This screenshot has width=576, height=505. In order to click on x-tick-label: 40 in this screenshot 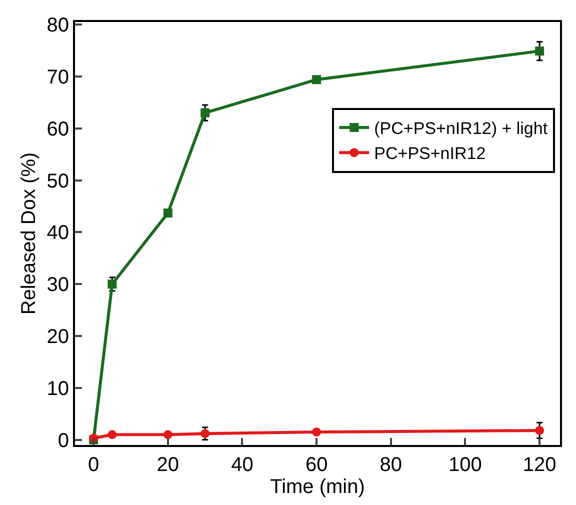, I will do `click(242, 465)`.